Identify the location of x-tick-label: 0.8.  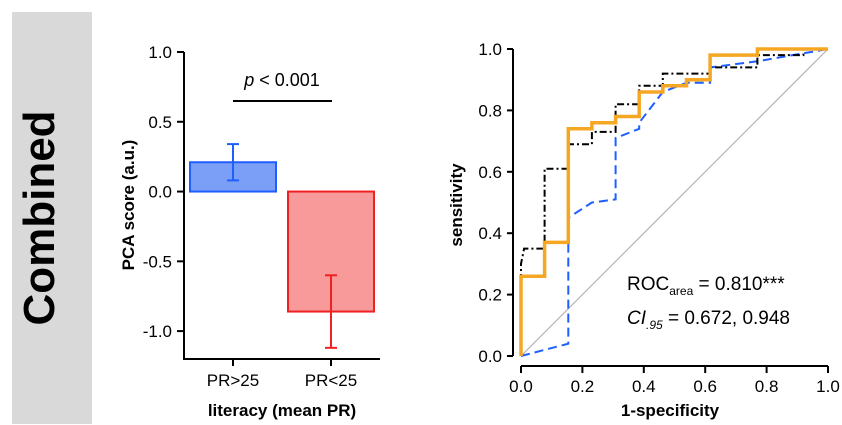
(767, 386).